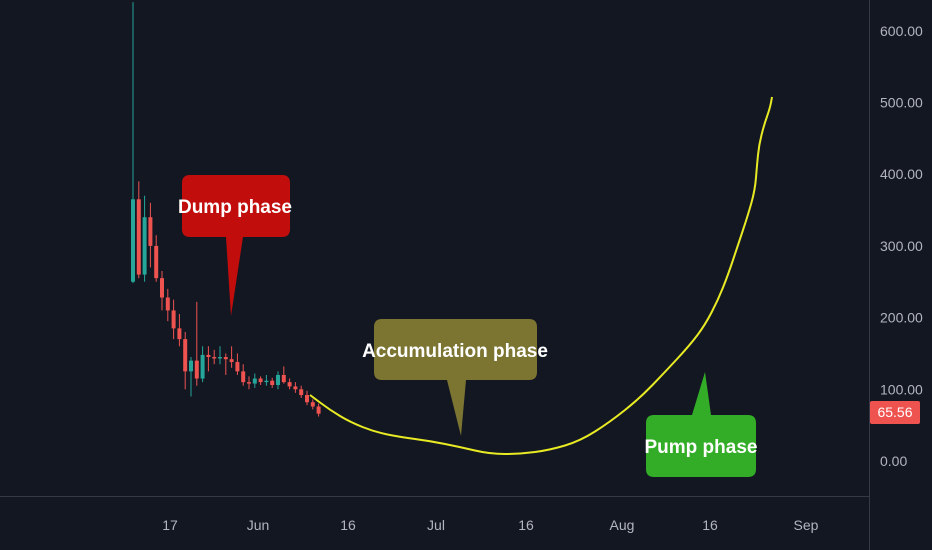 Image resolution: width=932 pixels, height=550 pixels. I want to click on accumulation-phase-callout: Accumulation phase, so click(455, 377).